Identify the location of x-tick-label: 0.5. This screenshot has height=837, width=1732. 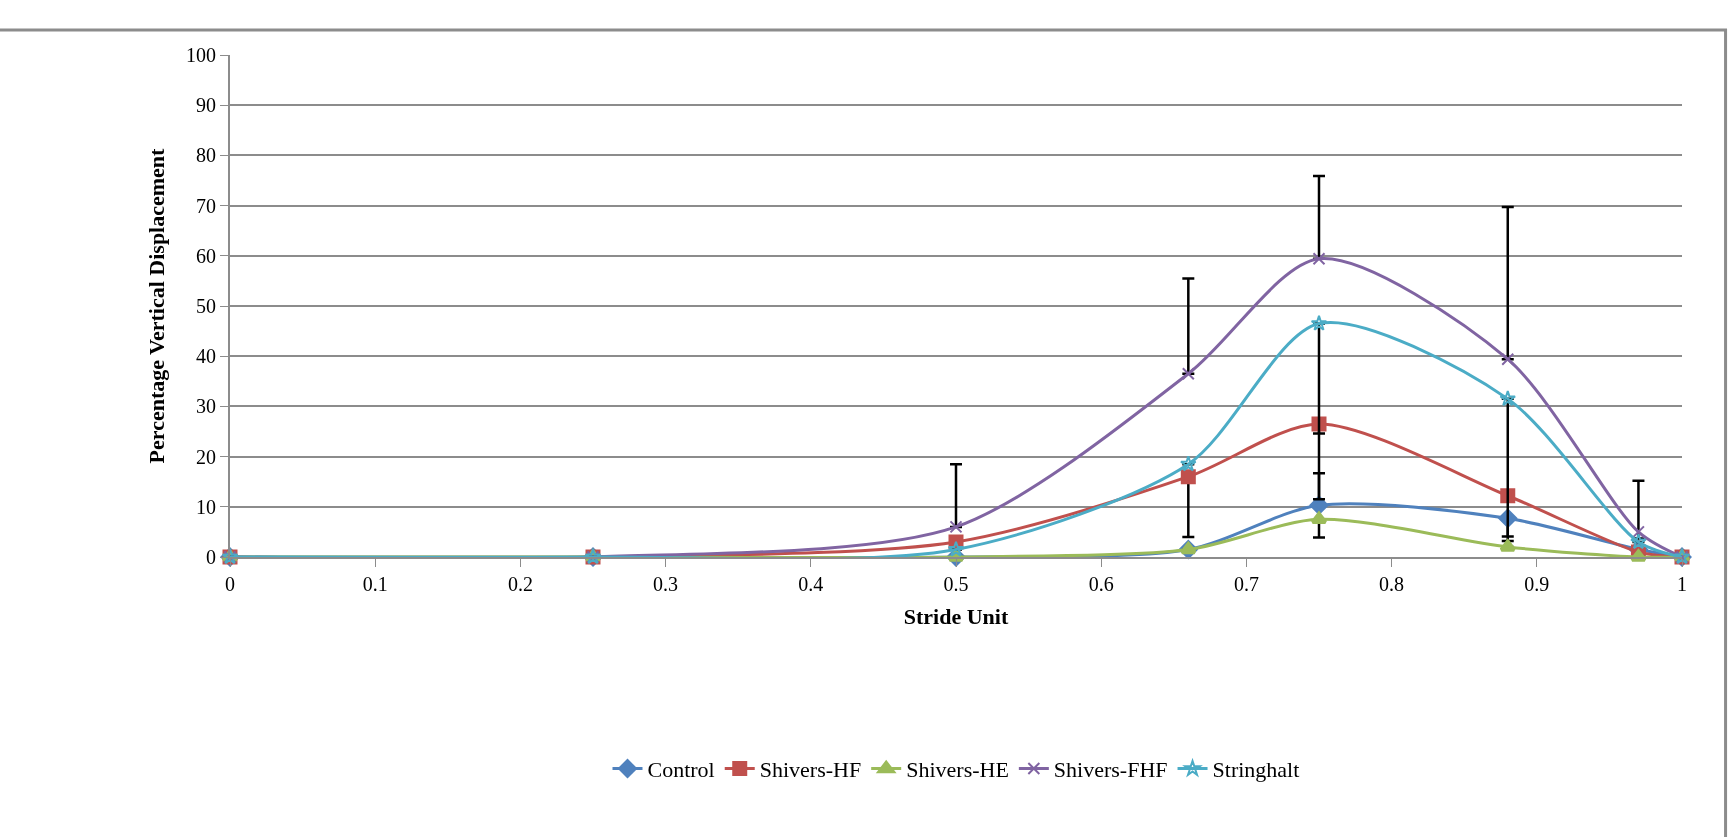
(956, 584).